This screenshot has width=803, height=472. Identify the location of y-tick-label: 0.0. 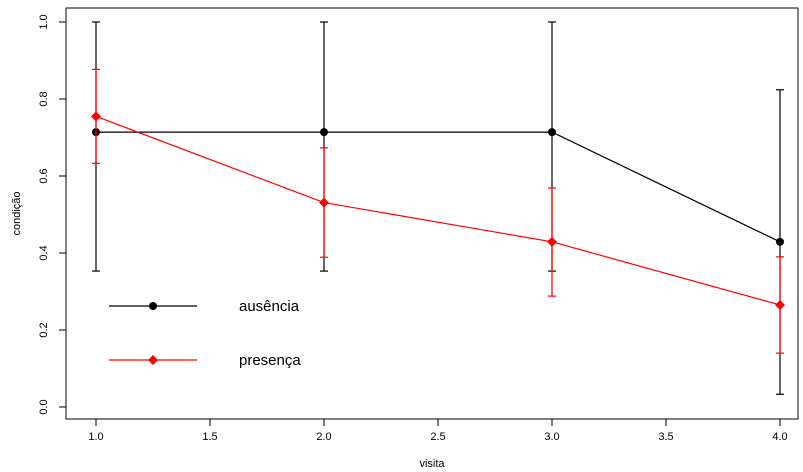
(44, 406).